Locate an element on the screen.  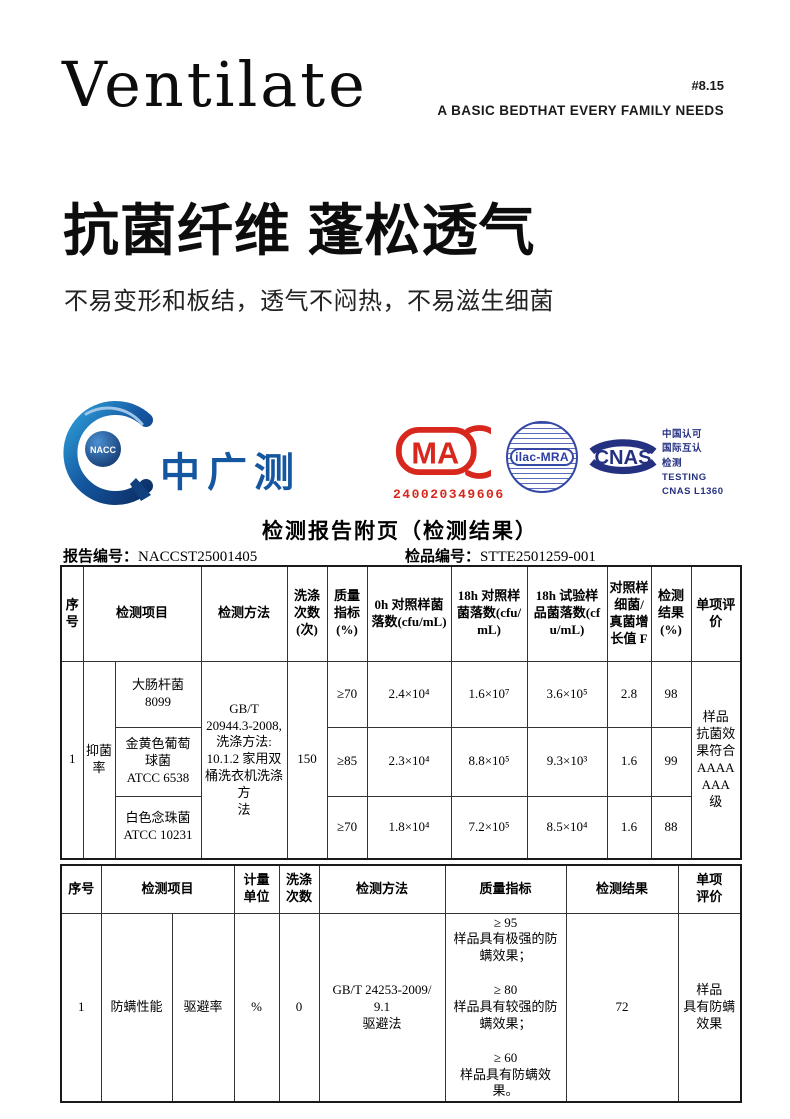
t2-header-row: 序号 检测项目 计量 单位 洗涤 次数 检测方法 质量指标 检测结果 单项 评价 is located at coordinates (401, 889).